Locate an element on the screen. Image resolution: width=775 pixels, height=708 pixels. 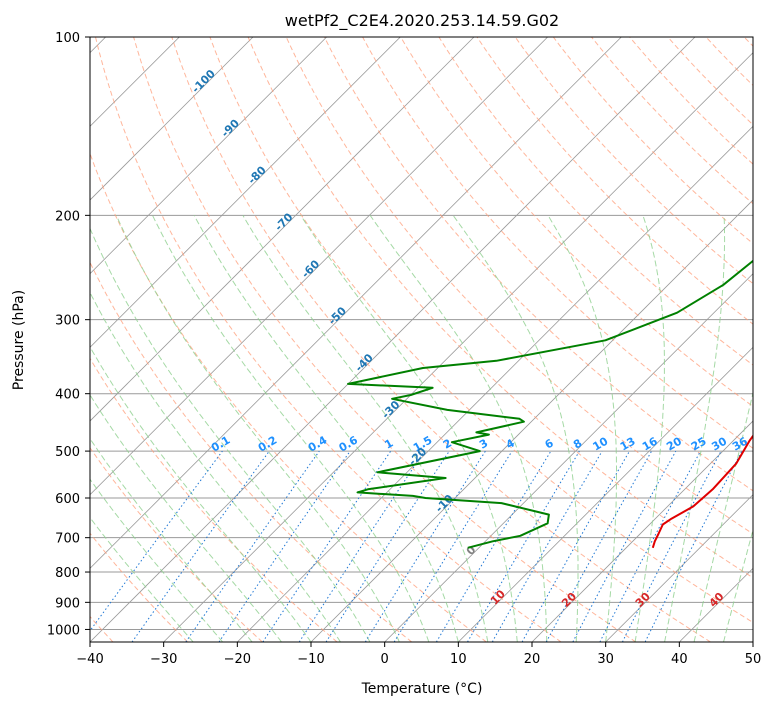
isotherm-label: 40 is located at coordinates (717, 600).